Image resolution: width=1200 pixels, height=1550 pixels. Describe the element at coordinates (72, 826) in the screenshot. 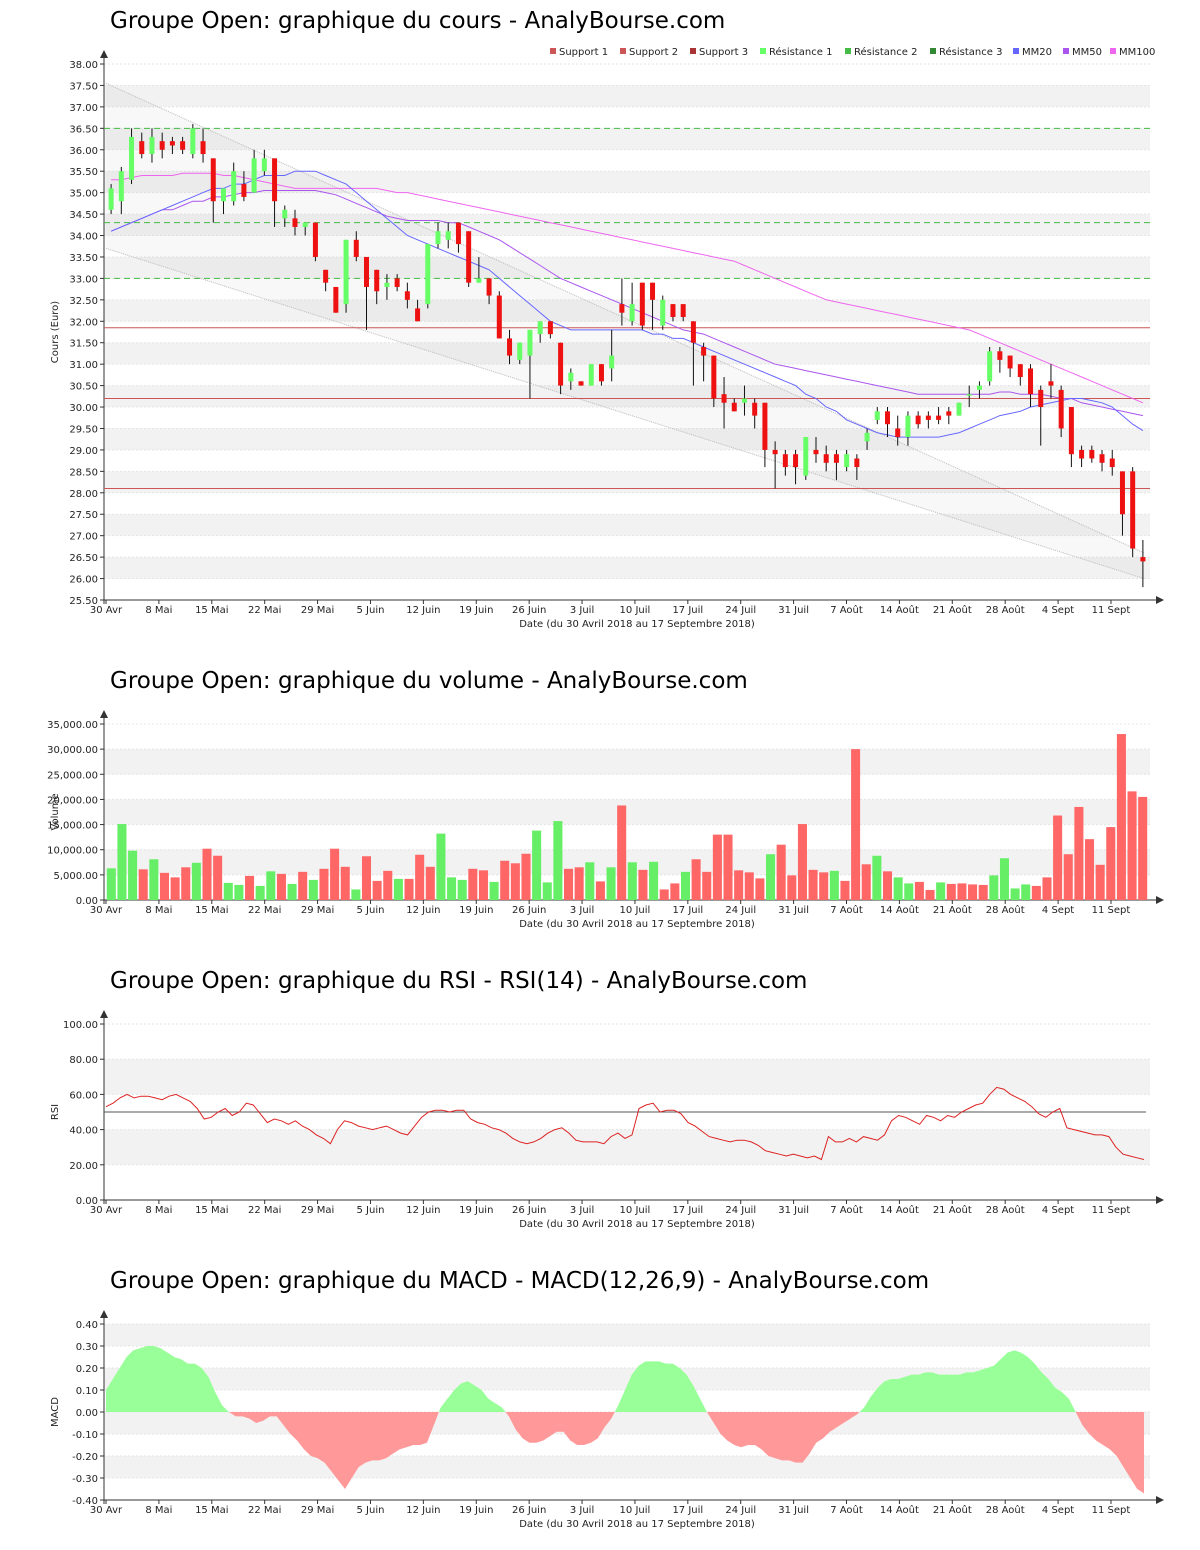

I see `y-tick-label: 15,000.00` at that location.